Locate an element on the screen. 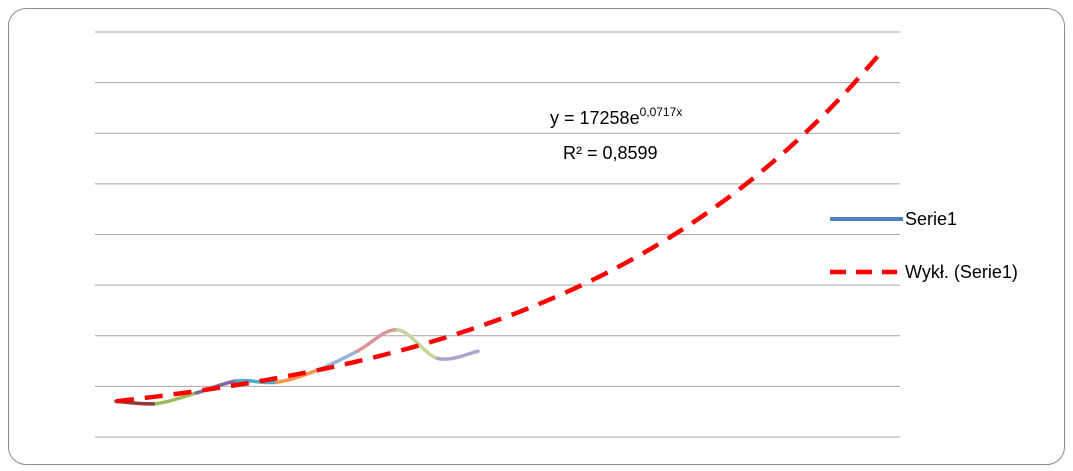 This screenshot has width=1073, height=471. legend: Serie1 Wykł. (Serie1) is located at coordinates (924, 245).